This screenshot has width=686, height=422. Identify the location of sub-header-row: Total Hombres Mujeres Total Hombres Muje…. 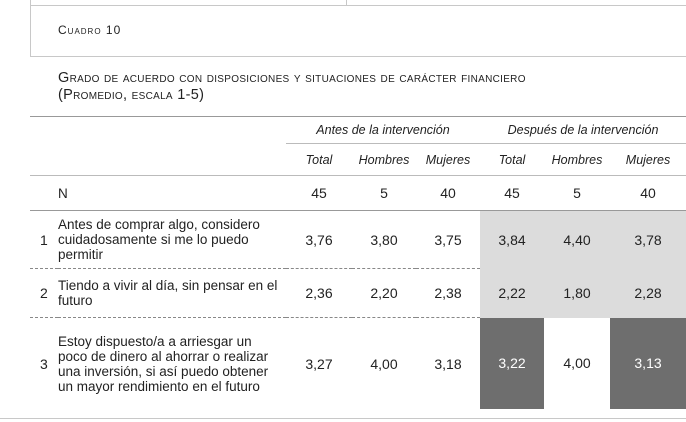
(358, 159).